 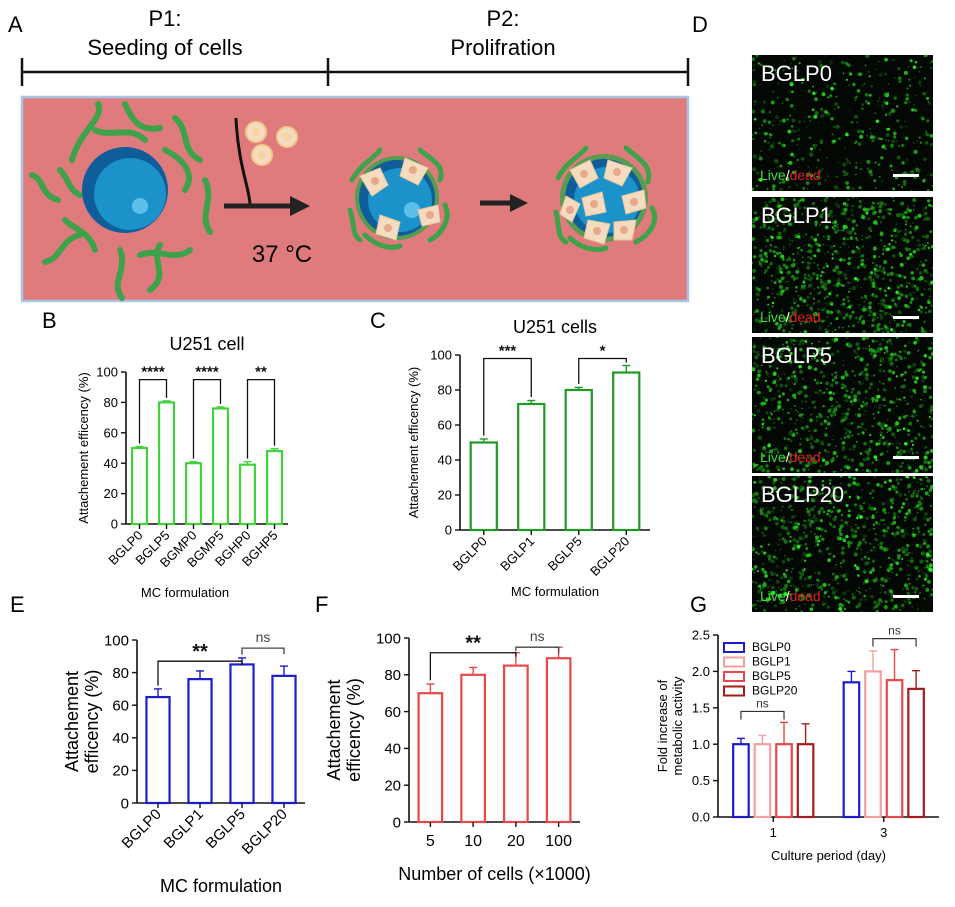 What do you see at coordinates (473, 841) in the screenshot?
I see `x-tick-label: 10` at bounding box center [473, 841].